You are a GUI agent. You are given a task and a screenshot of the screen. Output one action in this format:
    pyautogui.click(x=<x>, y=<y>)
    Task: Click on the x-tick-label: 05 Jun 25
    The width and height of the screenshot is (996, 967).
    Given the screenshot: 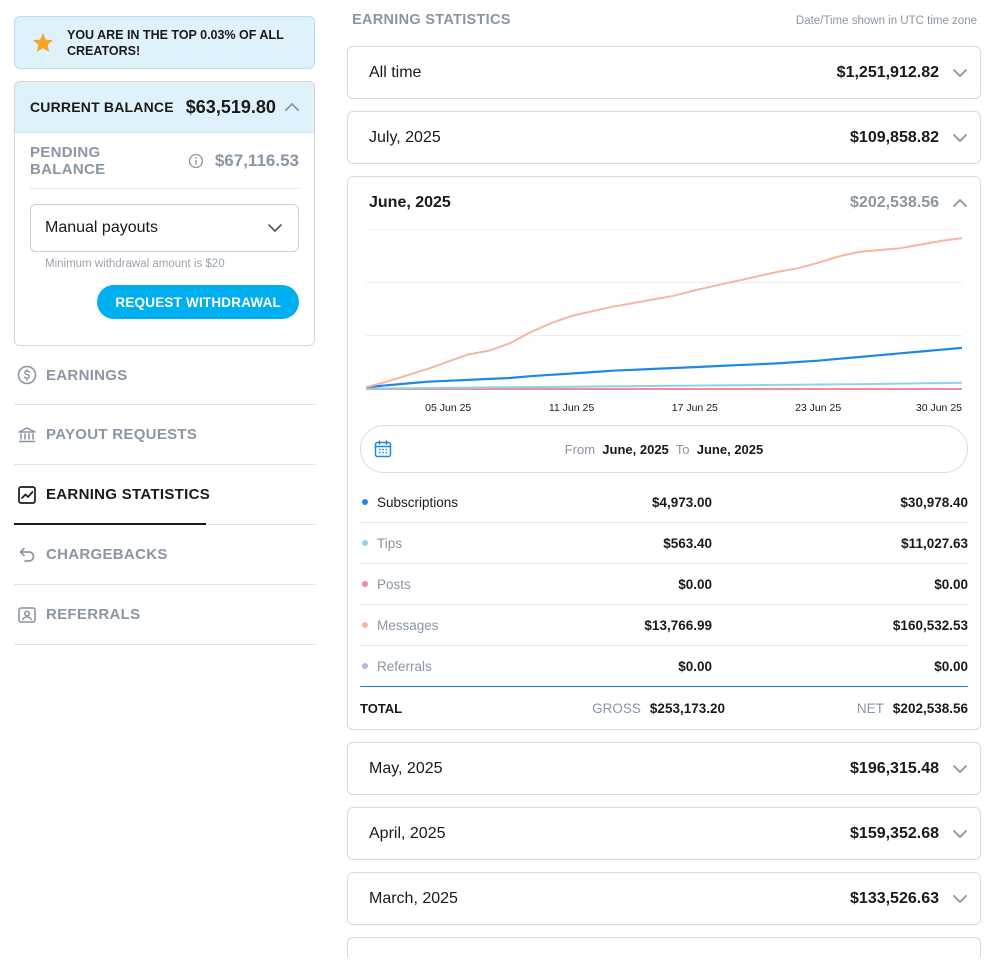 What is the action you would take?
    pyautogui.click(x=448, y=408)
    